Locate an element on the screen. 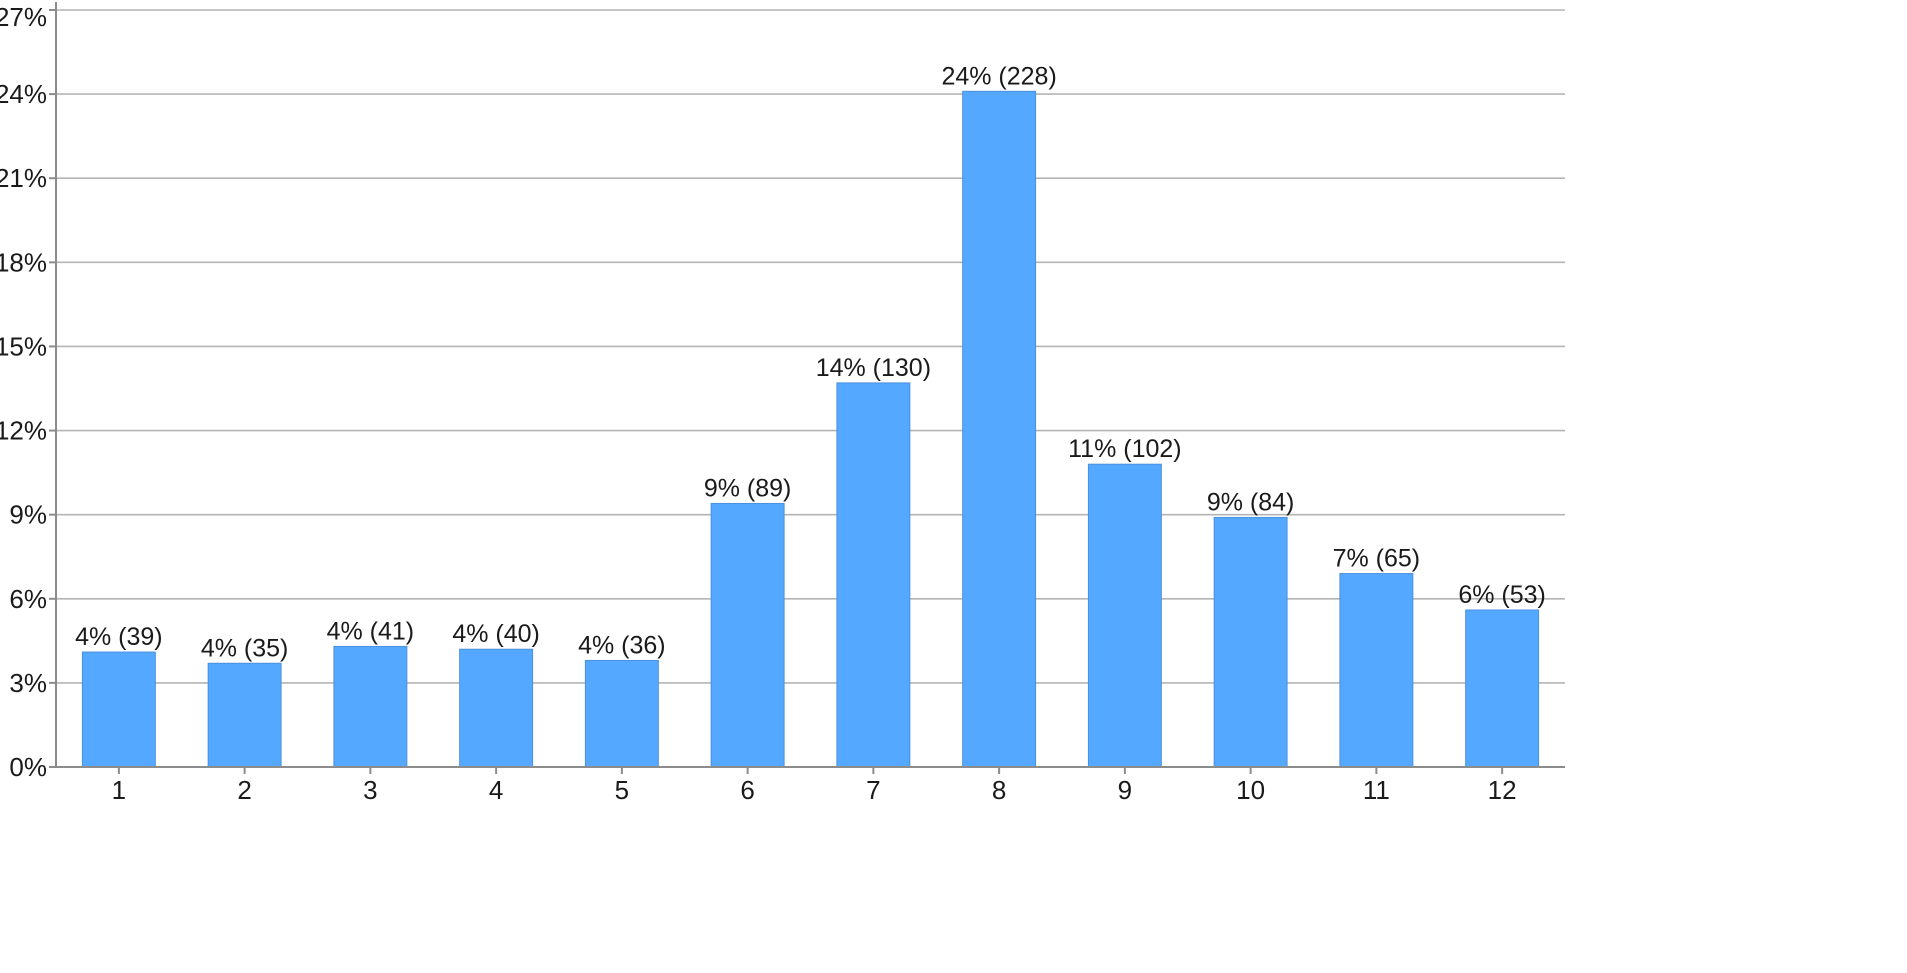 This screenshot has width=1907, height=973. x-tick-label: 5 is located at coordinates (622, 790).